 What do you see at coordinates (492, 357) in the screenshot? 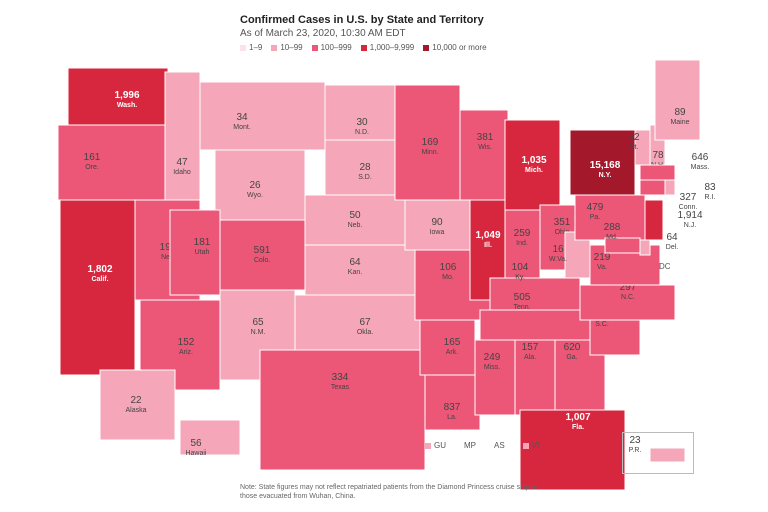
I see `state-value: 249` at bounding box center [492, 357].